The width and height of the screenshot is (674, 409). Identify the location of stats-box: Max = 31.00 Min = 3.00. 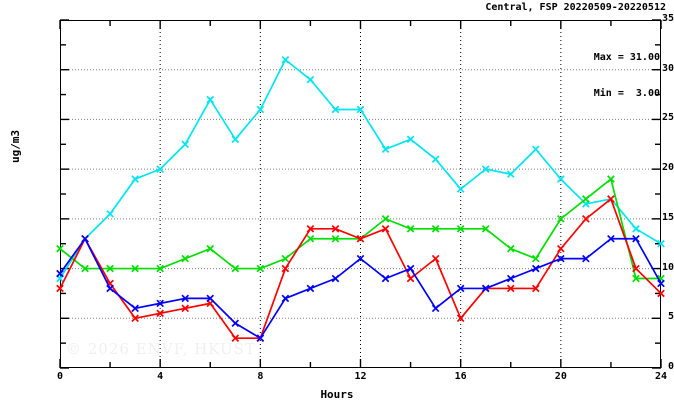
(627, 76).